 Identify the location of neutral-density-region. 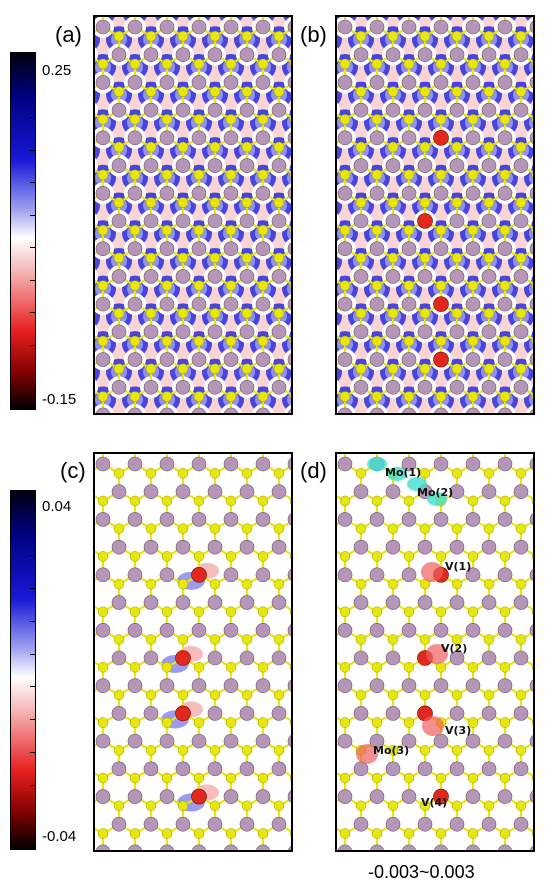
(338, 166).